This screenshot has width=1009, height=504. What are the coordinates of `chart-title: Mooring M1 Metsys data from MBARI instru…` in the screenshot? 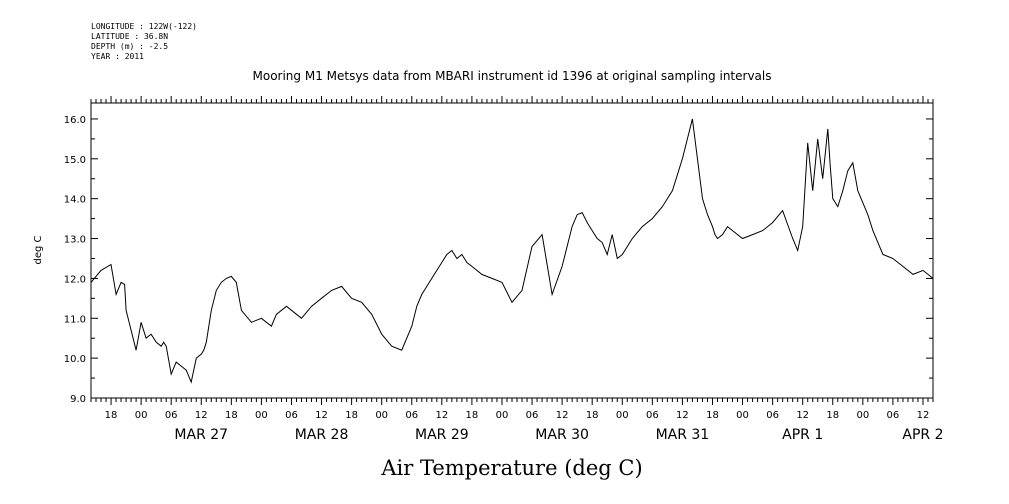 It's located at (512, 76).